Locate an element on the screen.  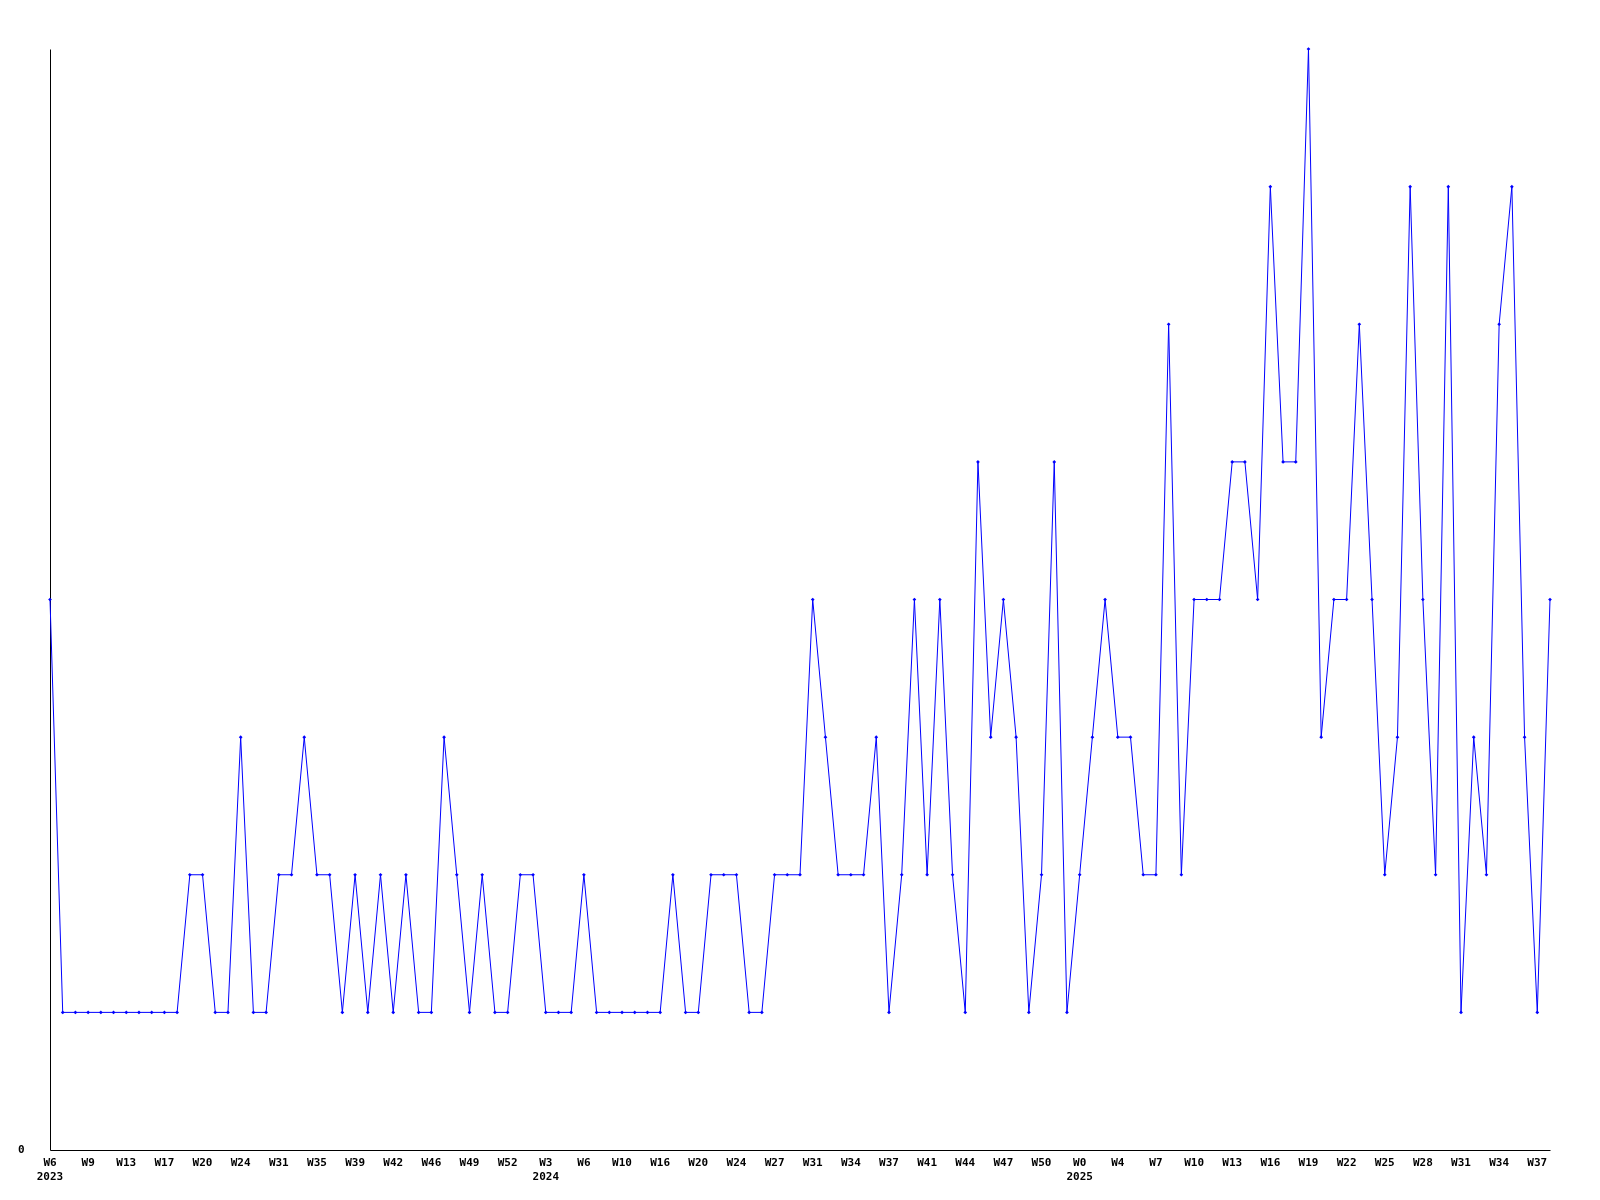
x-tick-label: W4 is located at coordinates (1118, 1162).